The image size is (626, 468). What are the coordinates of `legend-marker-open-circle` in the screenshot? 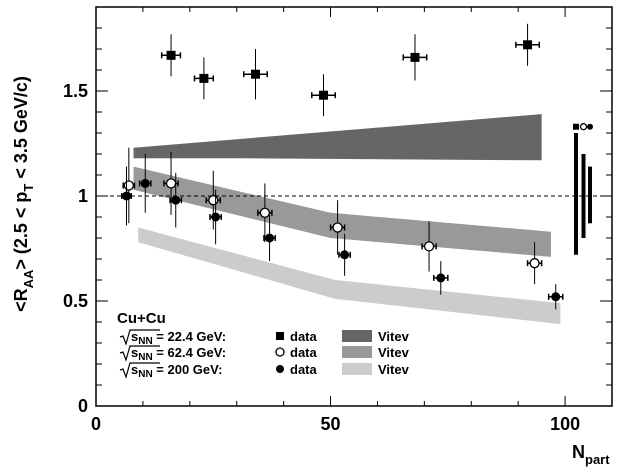 It's located at (280, 352).